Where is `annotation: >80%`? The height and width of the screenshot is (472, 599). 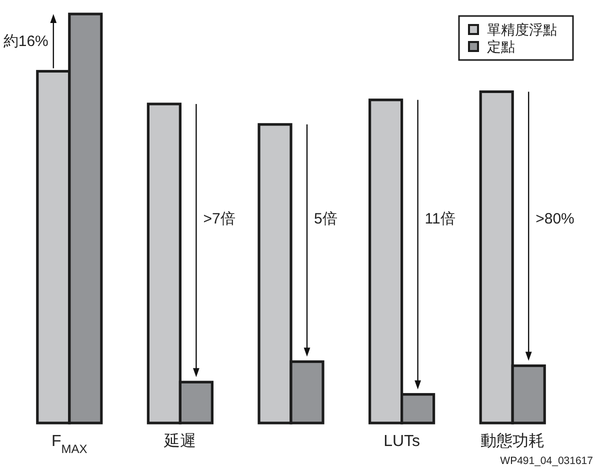 annotation: >80% is located at coordinates (555, 218).